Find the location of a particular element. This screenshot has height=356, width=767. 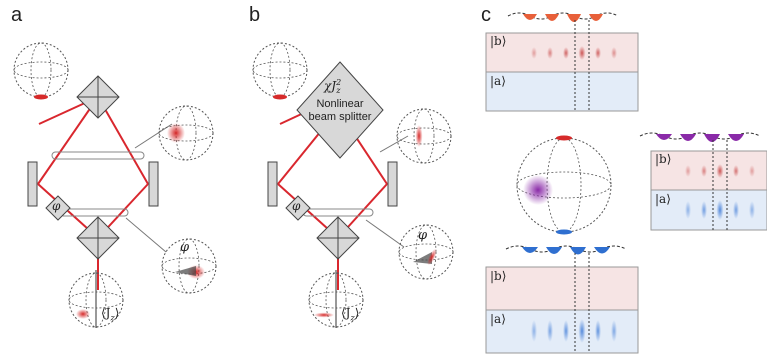

mirror-right-b is located at coordinates (392, 184).